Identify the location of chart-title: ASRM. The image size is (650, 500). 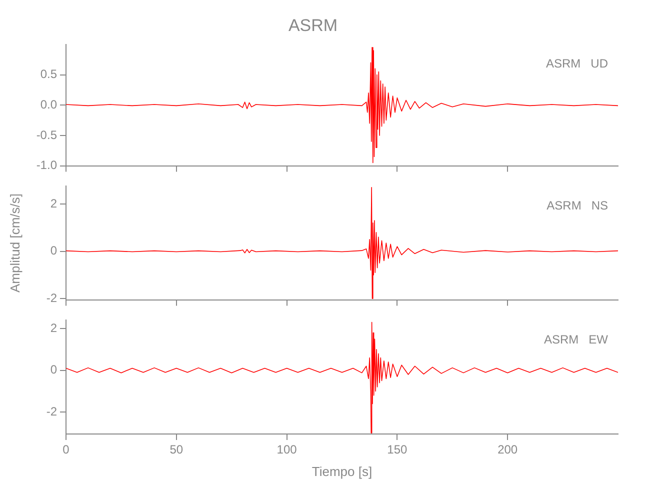
(313, 25).